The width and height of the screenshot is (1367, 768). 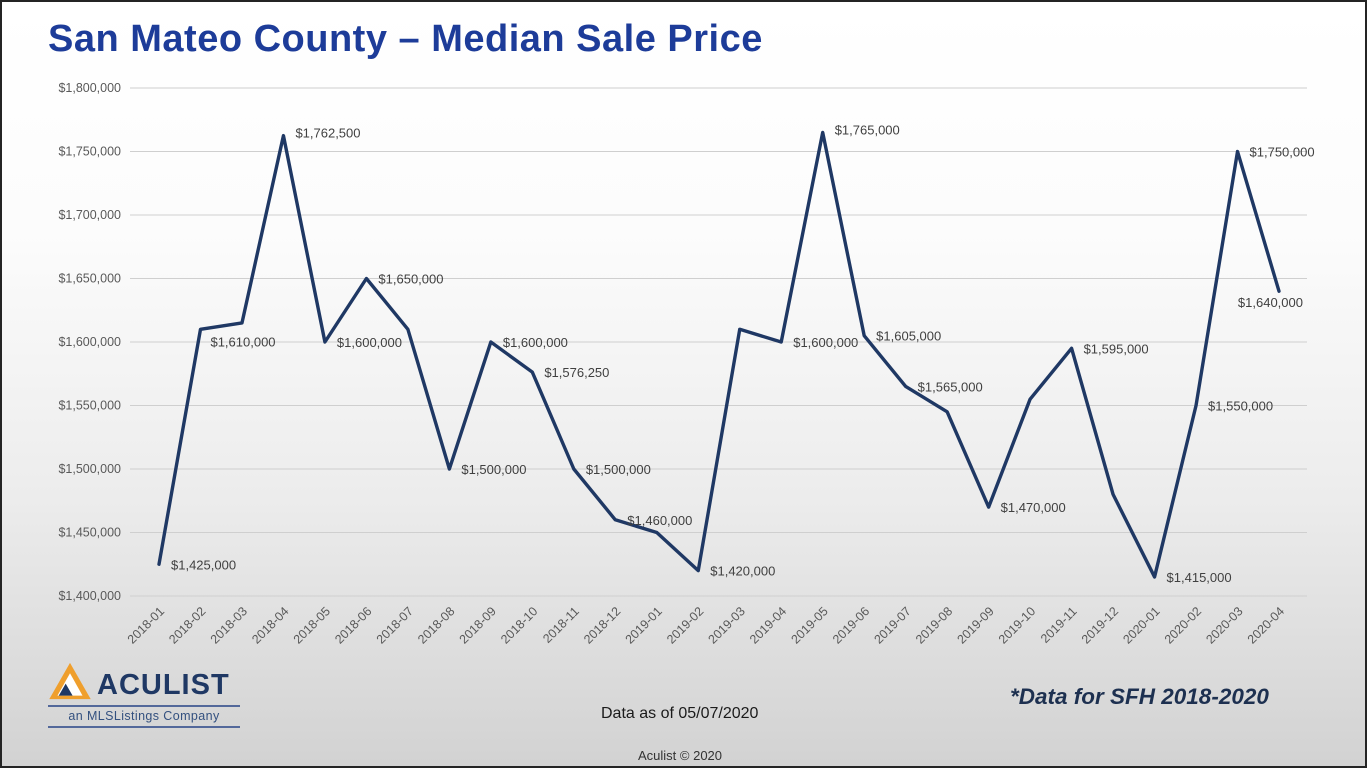 I want to click on aculist-triangle-icon, so click(x=70, y=681).